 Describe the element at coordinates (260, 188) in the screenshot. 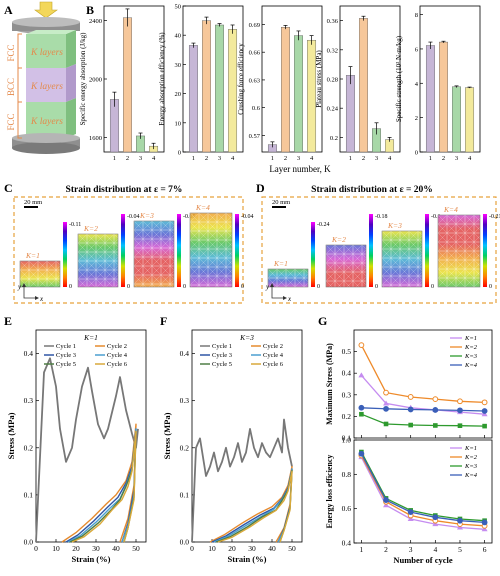

I see `panel-label-d: D` at that location.